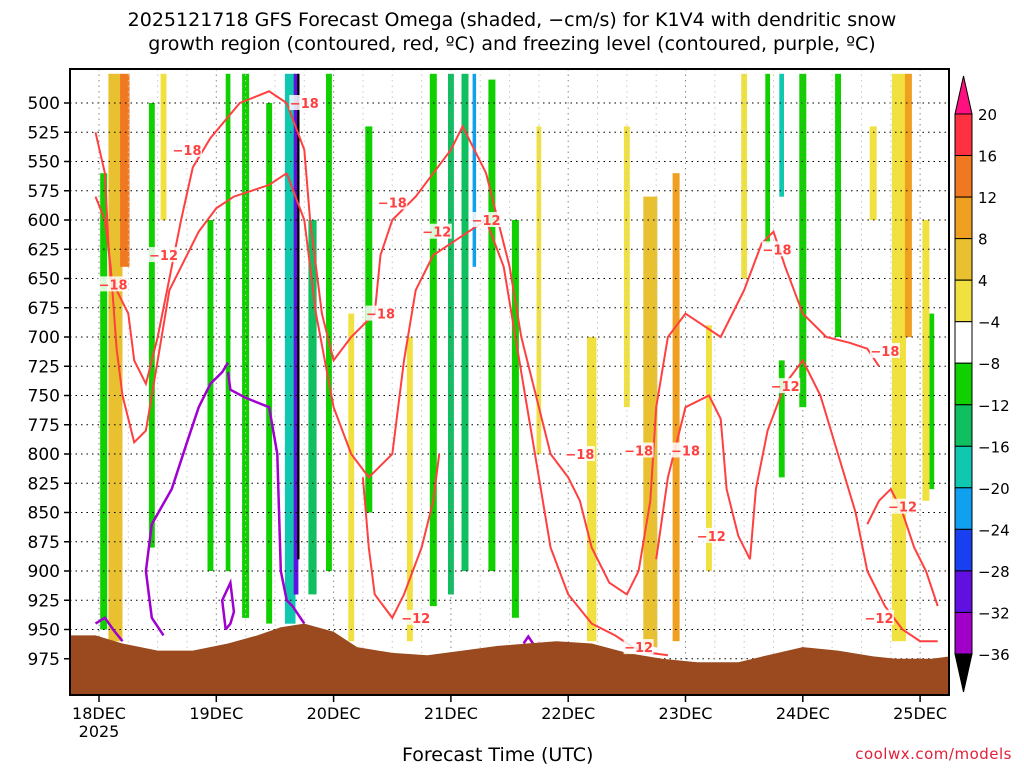 This screenshot has height=768, width=1024. I want to click on y-tick-label: 600, so click(44, 221).